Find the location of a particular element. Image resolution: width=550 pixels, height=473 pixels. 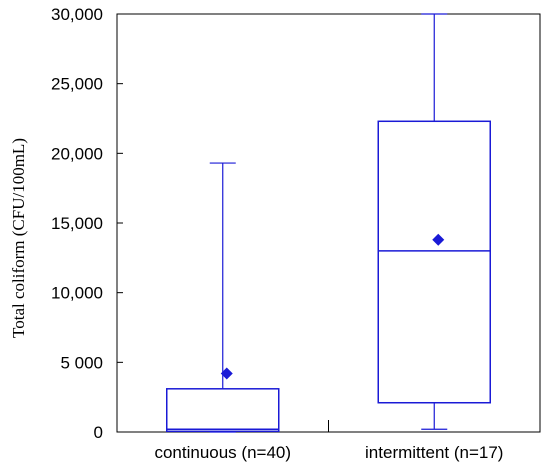

y-tick-label: 20,000 is located at coordinates (77, 153).